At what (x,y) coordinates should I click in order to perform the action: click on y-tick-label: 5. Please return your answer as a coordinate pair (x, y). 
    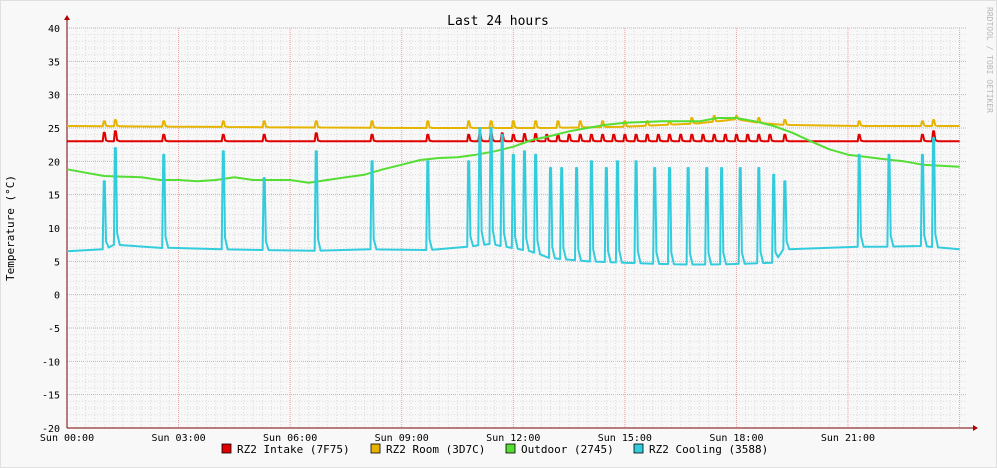
    Looking at the image, I should click on (57, 262).